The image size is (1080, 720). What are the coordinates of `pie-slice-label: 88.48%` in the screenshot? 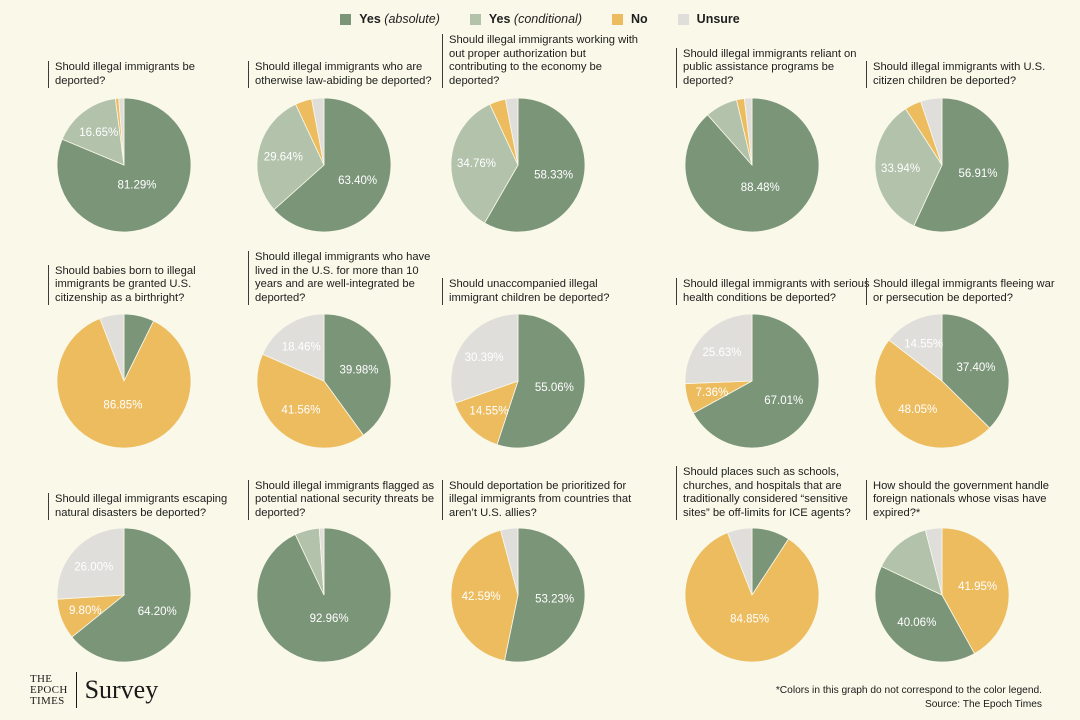 It's located at (760, 188).